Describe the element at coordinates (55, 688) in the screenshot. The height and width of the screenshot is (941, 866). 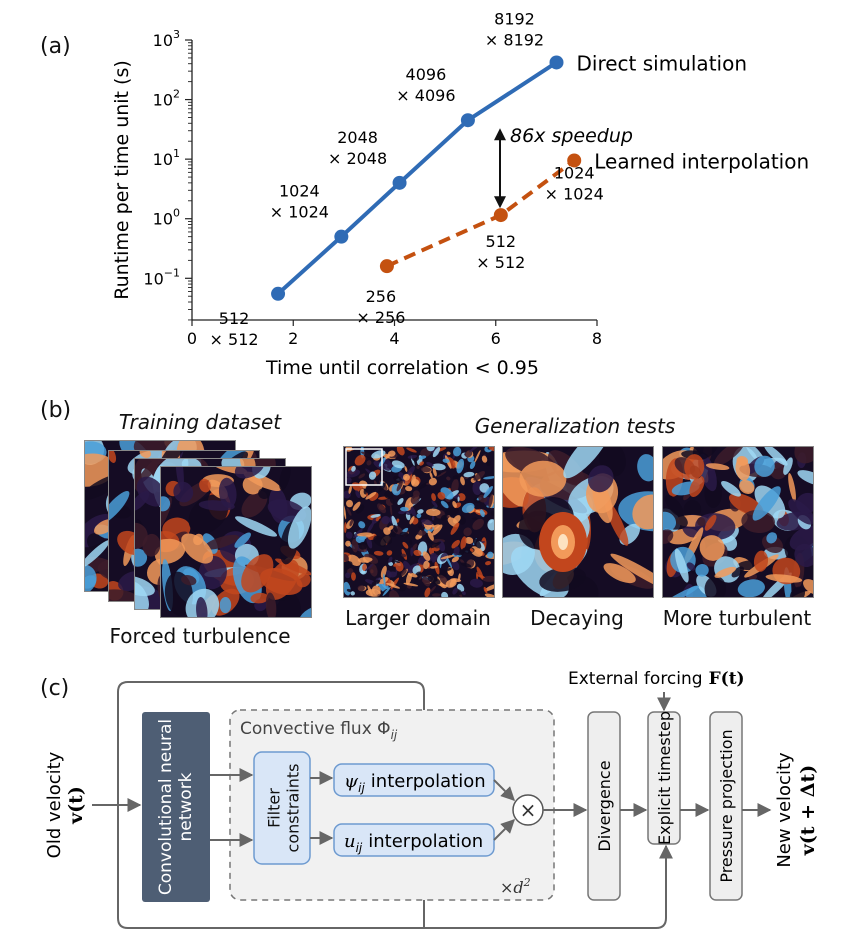
I see `panel-c-label: (c)` at that location.